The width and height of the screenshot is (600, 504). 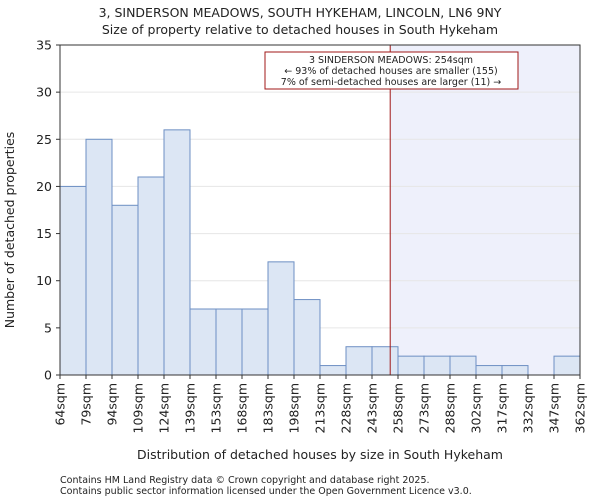 What do you see at coordinates (268, 408) in the screenshot?
I see `x-tick-label: 183sqm` at bounding box center [268, 408].